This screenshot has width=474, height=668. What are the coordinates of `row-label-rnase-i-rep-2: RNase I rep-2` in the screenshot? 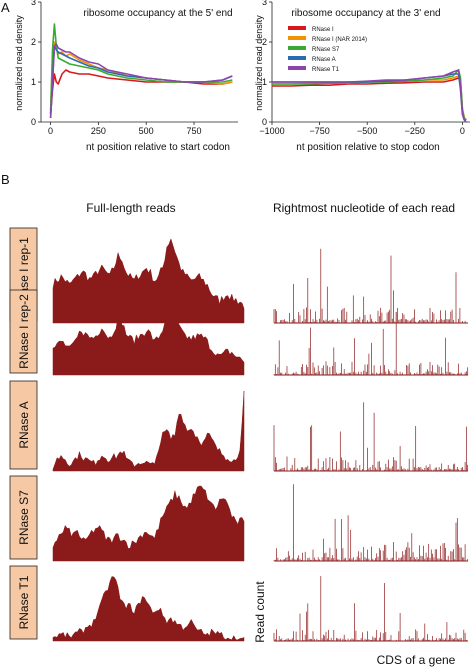 It's located at (23, 331).